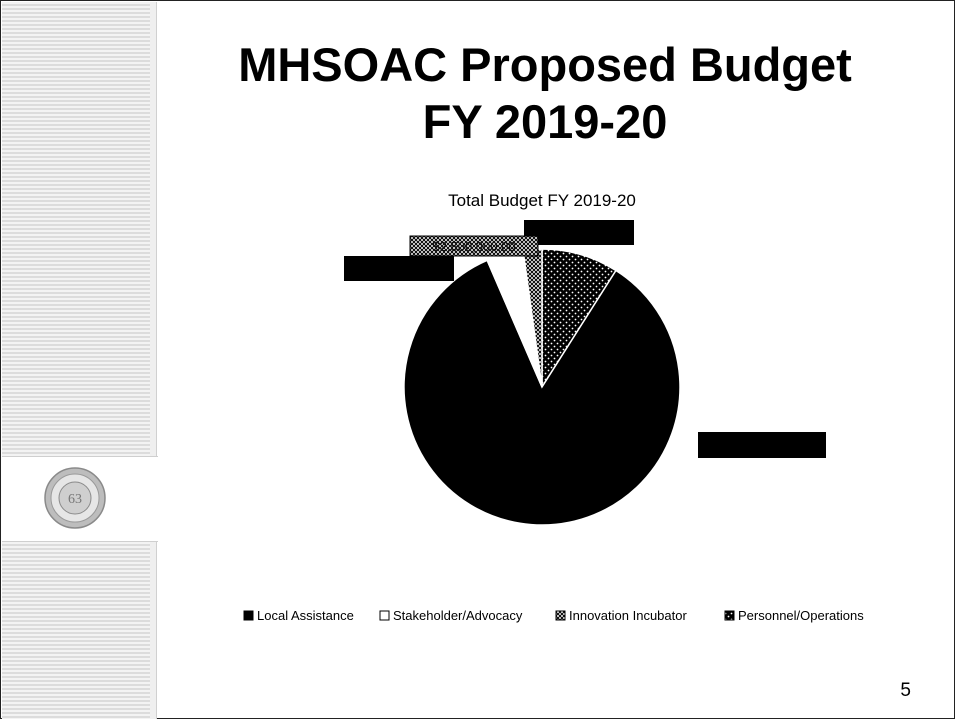 Image resolution: width=957 pixels, height=721 pixels. Describe the element at coordinates (458, 615) in the screenshot. I see `legend-label-stakeholder-advocacy: Stakeholder/Advocacy` at that location.